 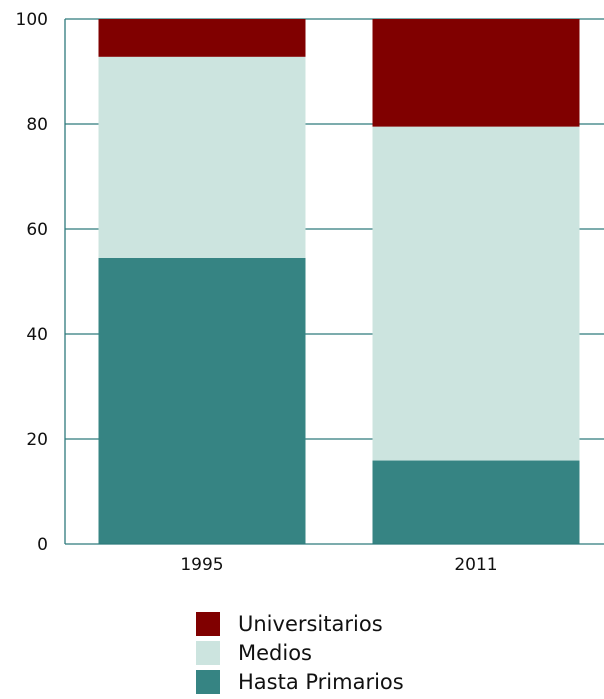 I want to click on bar-1995-hasta-primarios, so click(x=202, y=400).